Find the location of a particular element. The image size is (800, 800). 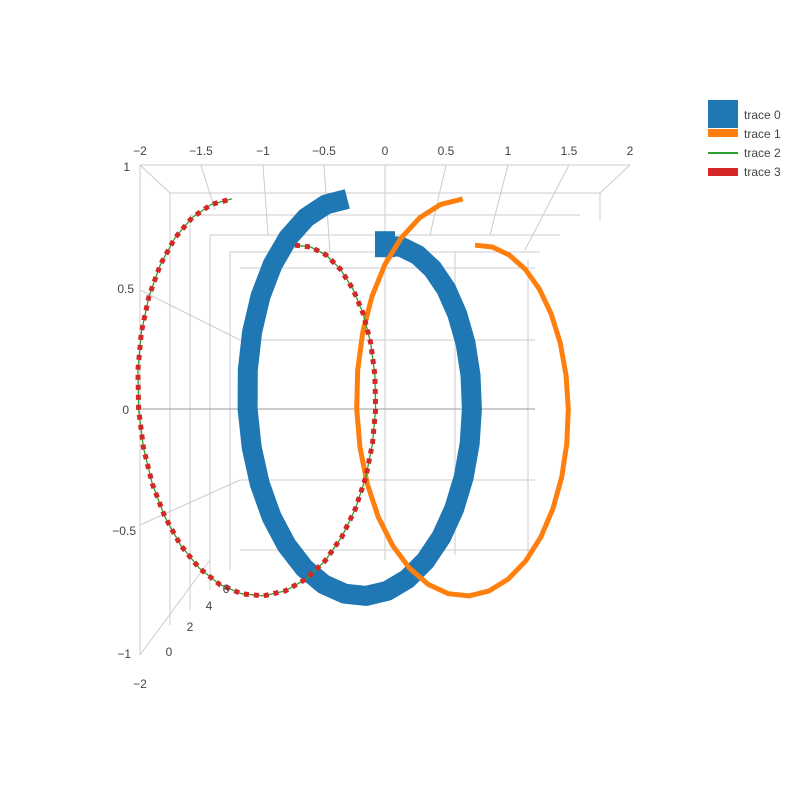

x-tick: −0.5 is located at coordinates (324, 151).